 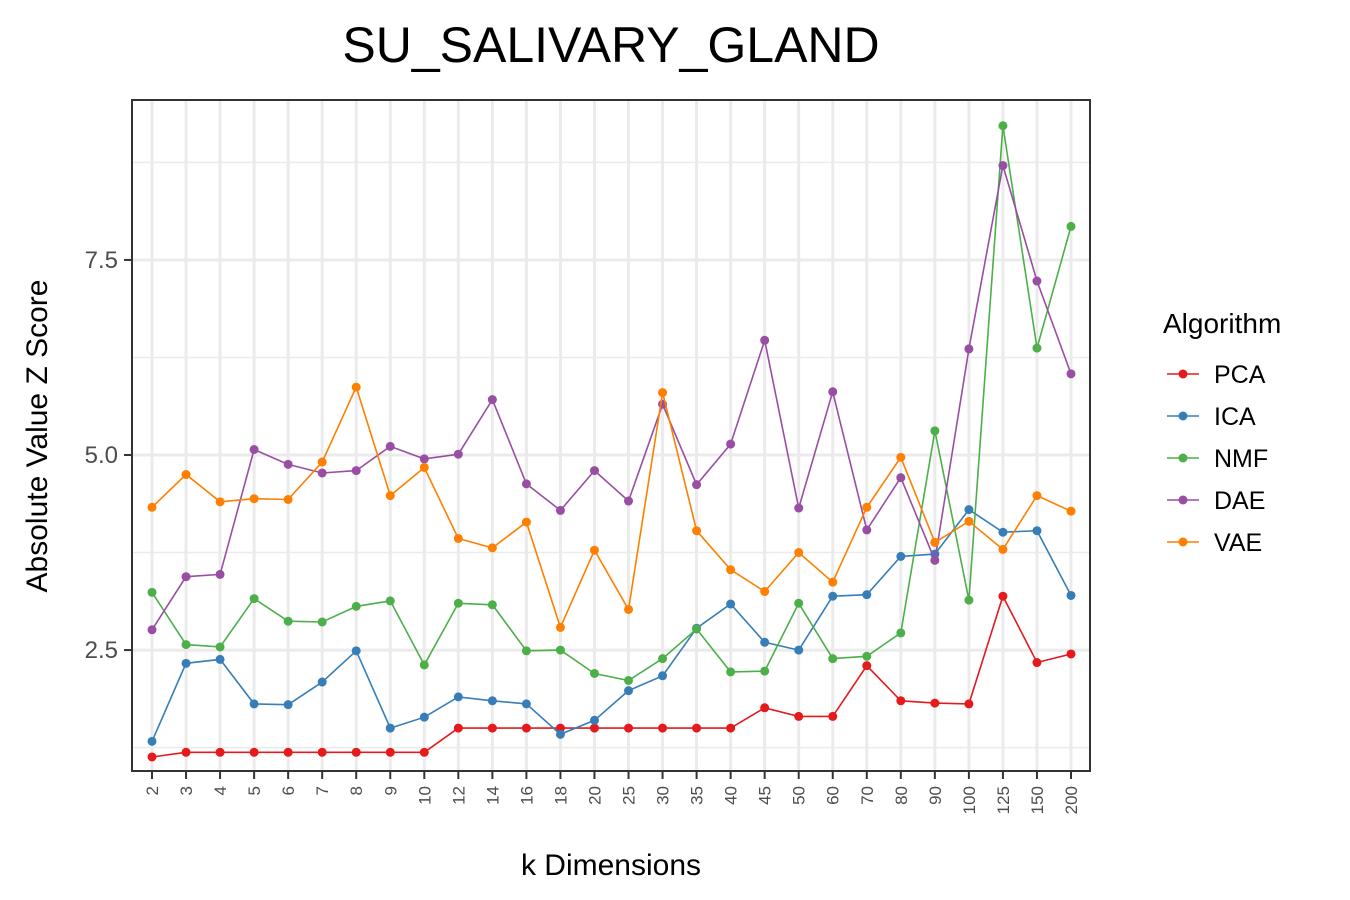 What do you see at coordinates (101, 455) in the screenshot?
I see `y-tick-label: 5.0` at bounding box center [101, 455].